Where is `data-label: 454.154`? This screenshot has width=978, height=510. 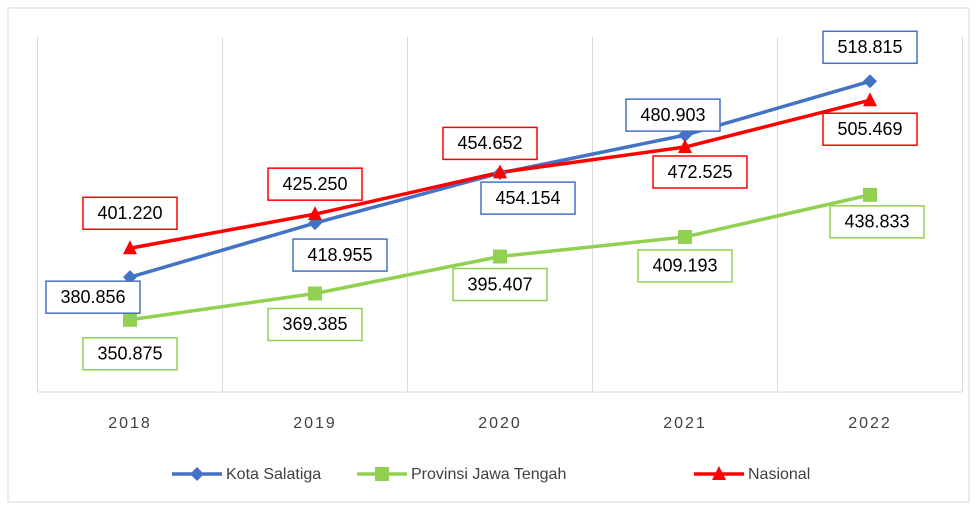
data-label: 454.154 is located at coordinates (527, 198).